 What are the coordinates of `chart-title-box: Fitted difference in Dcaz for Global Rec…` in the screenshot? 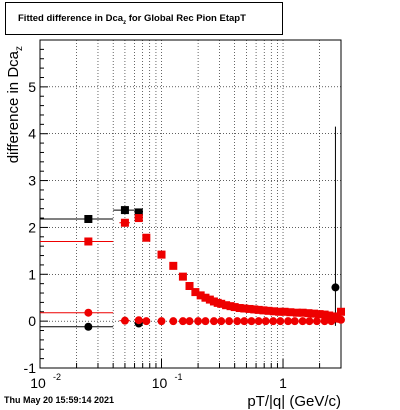 It's located at (144, 18).